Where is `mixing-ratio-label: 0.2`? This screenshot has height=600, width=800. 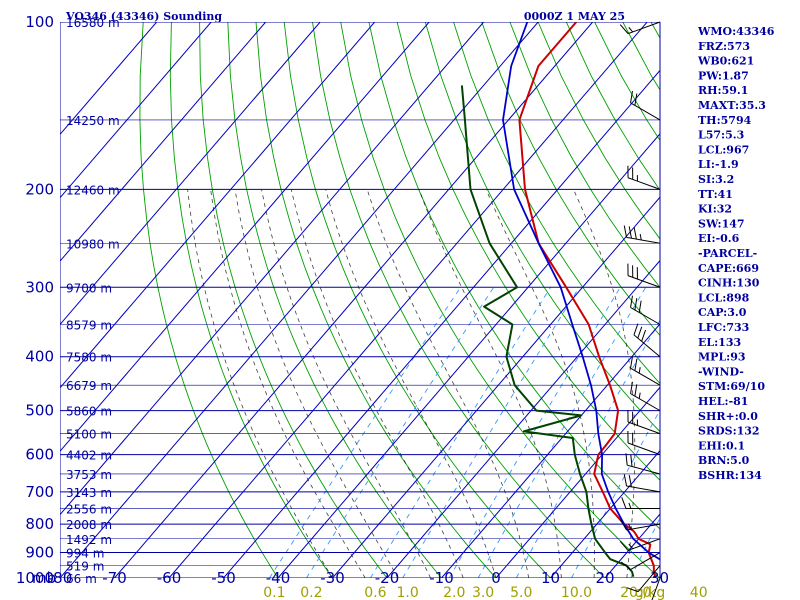
mixing-ratio-label: 0.2 is located at coordinates (311, 592).